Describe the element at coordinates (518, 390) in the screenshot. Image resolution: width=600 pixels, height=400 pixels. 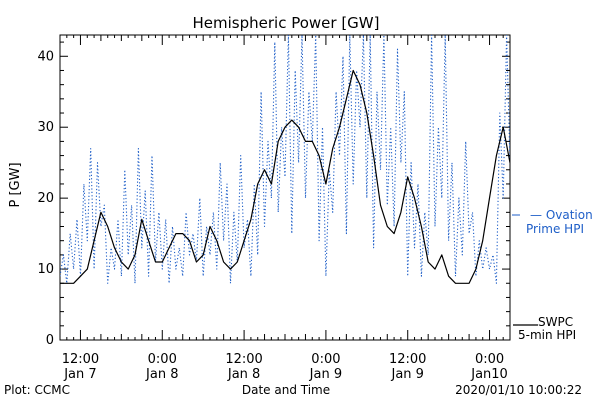
I see `plot-timestamp: 2020/01/10 10:00:22` at that location.